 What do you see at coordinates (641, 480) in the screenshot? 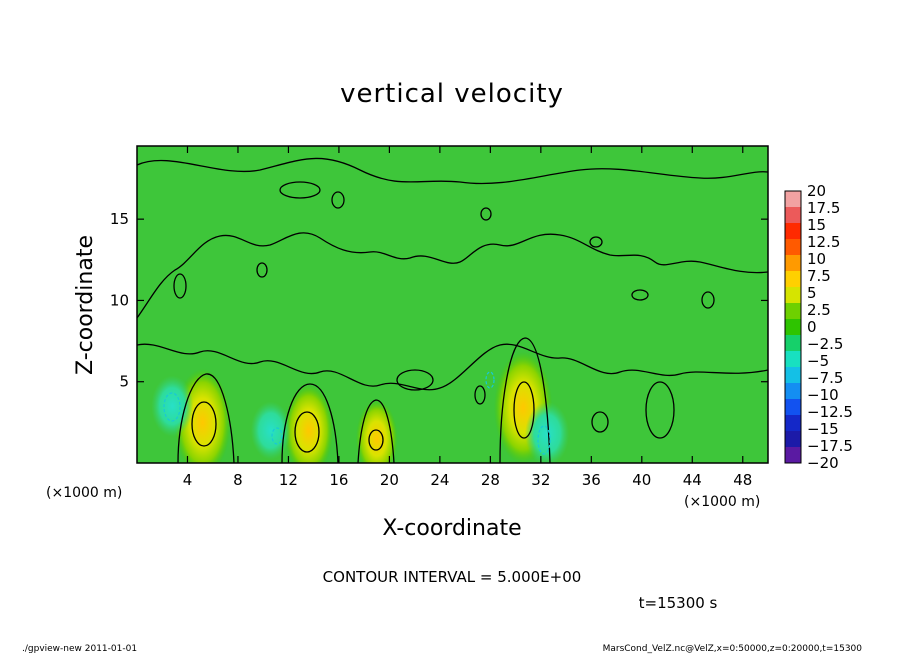
I see `x-tick-label: 40` at bounding box center [641, 480].